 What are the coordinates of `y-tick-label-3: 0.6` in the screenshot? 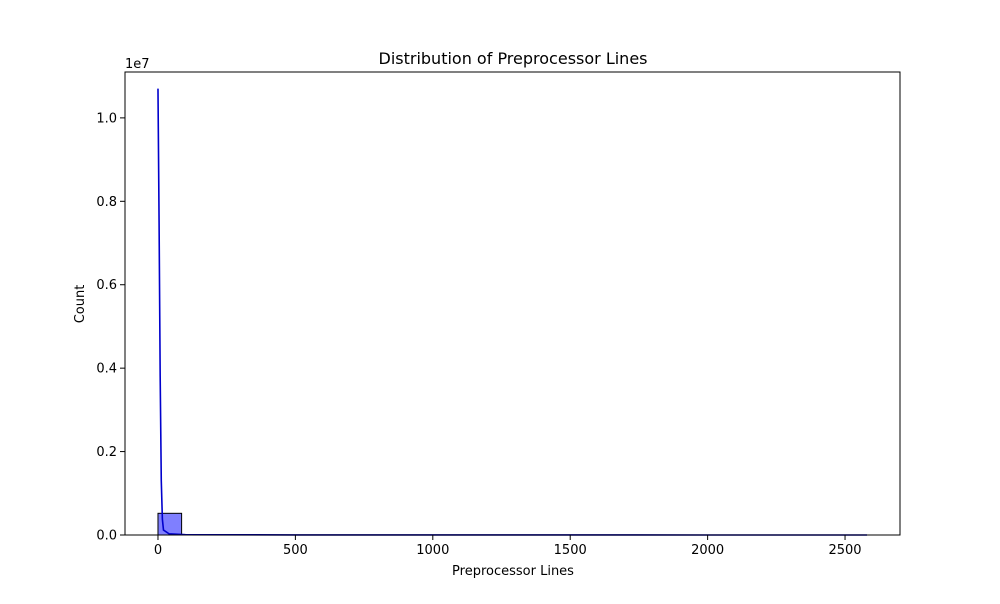 It's located at (106, 285).